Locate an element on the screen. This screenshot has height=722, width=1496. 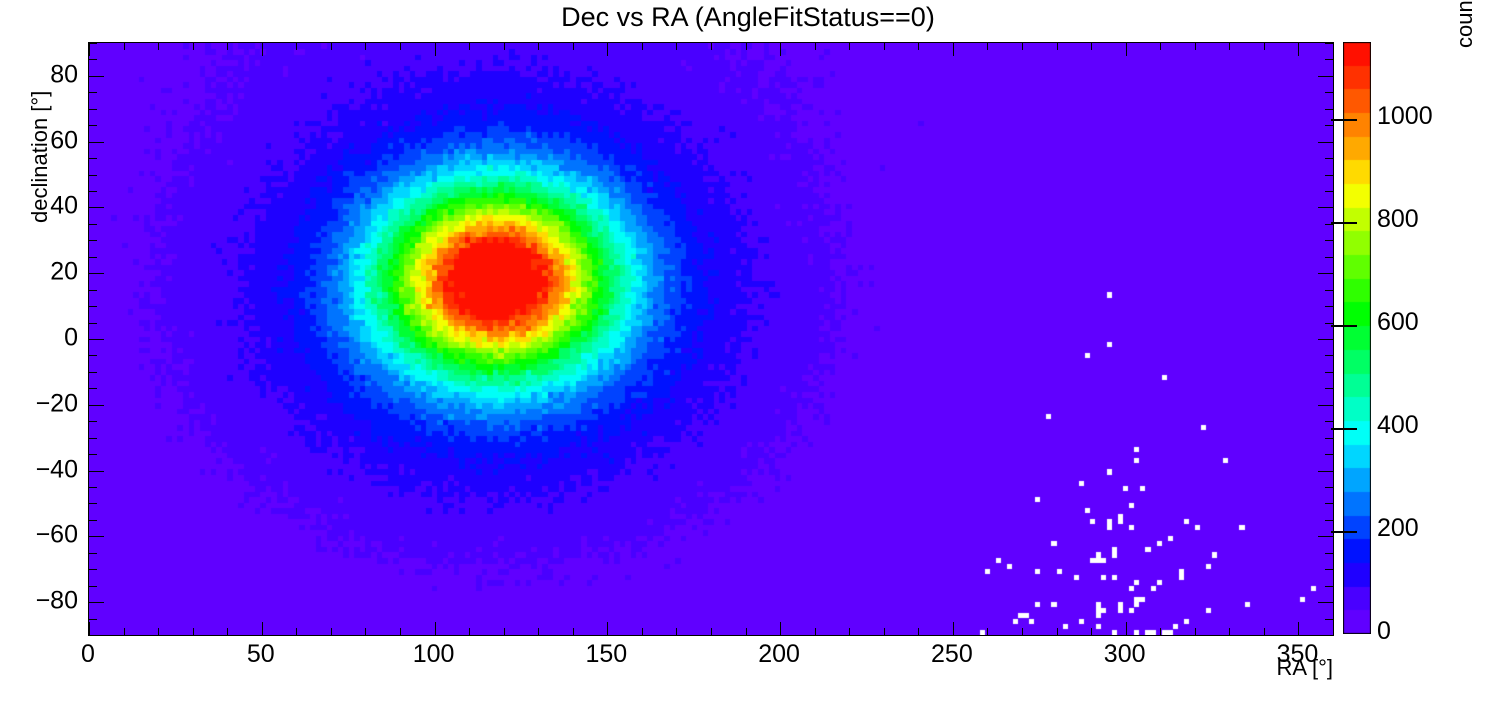
y-axis-tick-label: 0 is located at coordinates (71, 337).